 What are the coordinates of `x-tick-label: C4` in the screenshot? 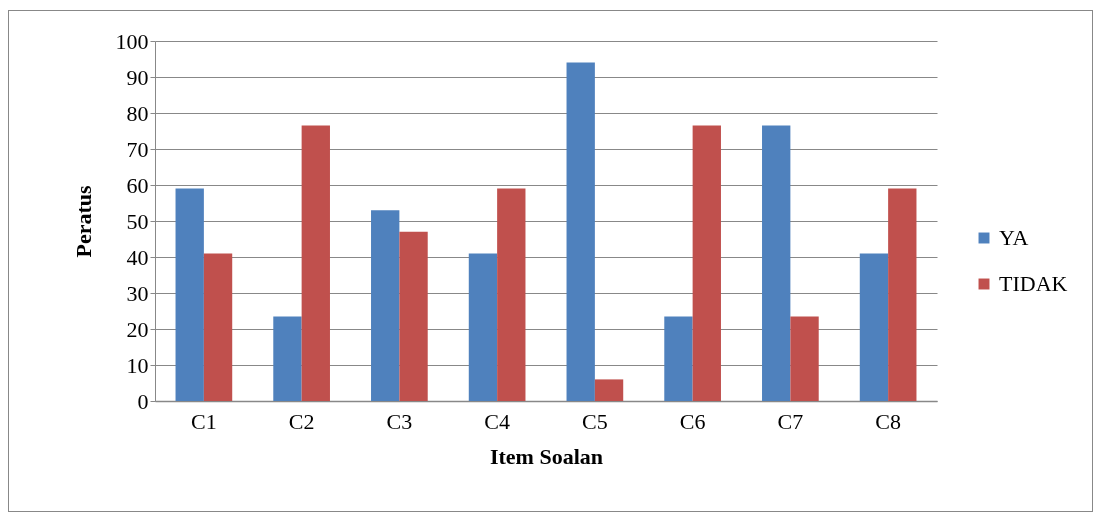 It's located at (497, 421).